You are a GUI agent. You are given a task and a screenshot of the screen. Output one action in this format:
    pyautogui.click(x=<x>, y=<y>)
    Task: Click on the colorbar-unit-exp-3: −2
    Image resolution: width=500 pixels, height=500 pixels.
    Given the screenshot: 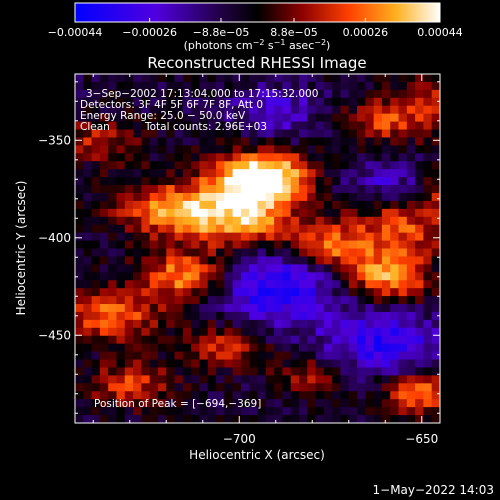 What is the action you would take?
    pyautogui.click(x=320, y=42)
    